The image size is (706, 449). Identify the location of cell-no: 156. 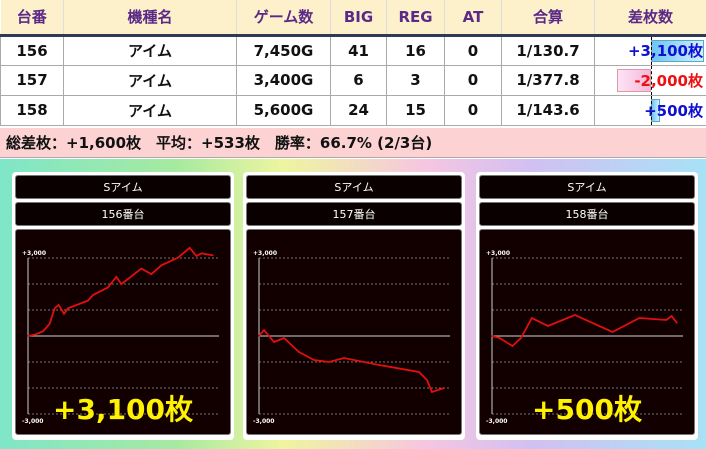
(32, 50).